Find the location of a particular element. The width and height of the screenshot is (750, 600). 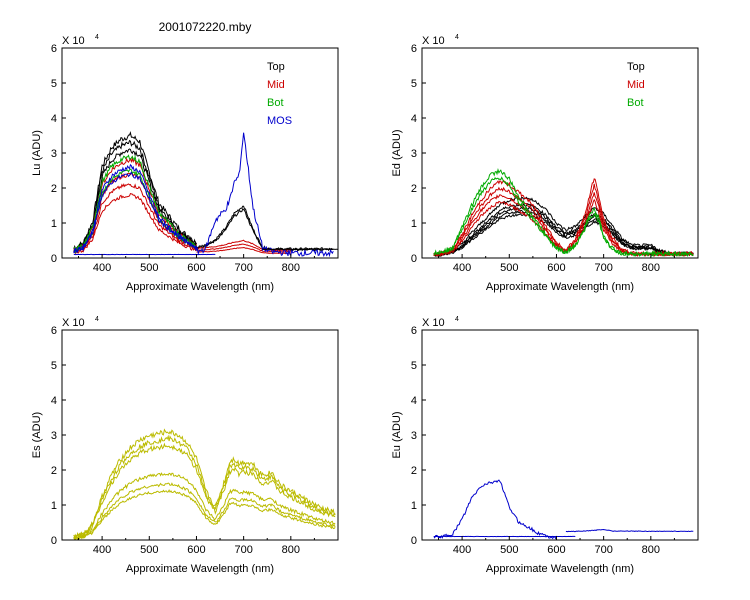

y-axis-label: Ed (ADU) is located at coordinates (397, 152).